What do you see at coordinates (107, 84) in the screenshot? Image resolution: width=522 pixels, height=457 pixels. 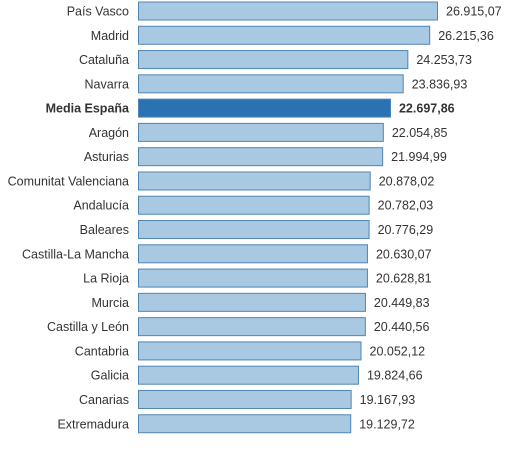 I see `category-label-navarra: Navarra` at bounding box center [107, 84].